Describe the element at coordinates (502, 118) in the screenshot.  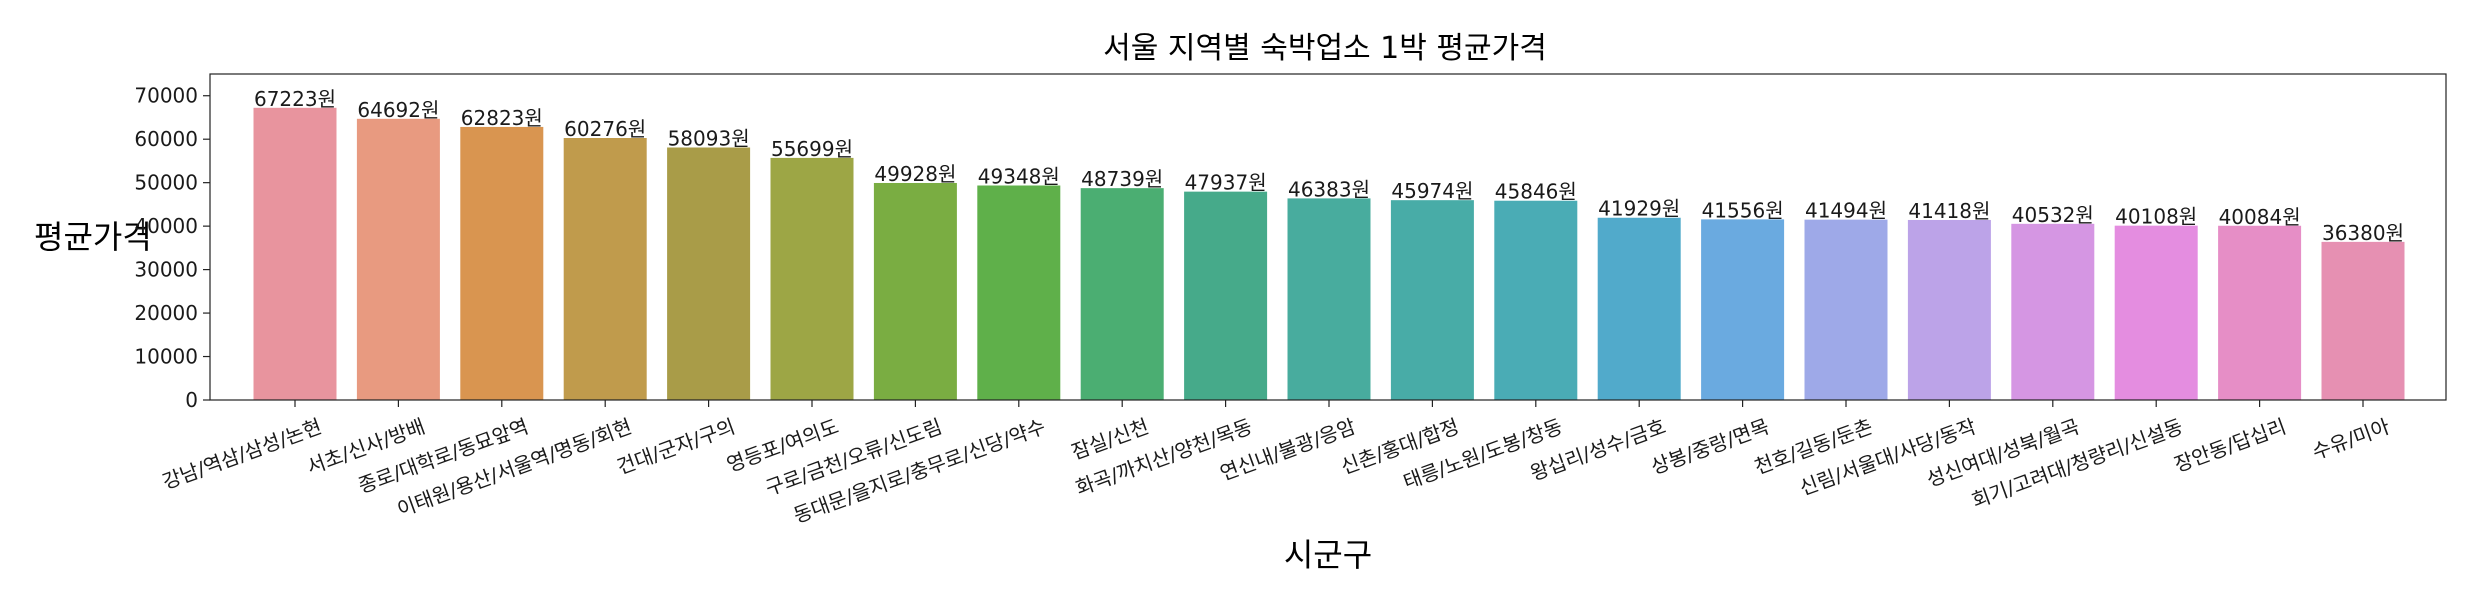
I see `data-label: 62823원` at that location.